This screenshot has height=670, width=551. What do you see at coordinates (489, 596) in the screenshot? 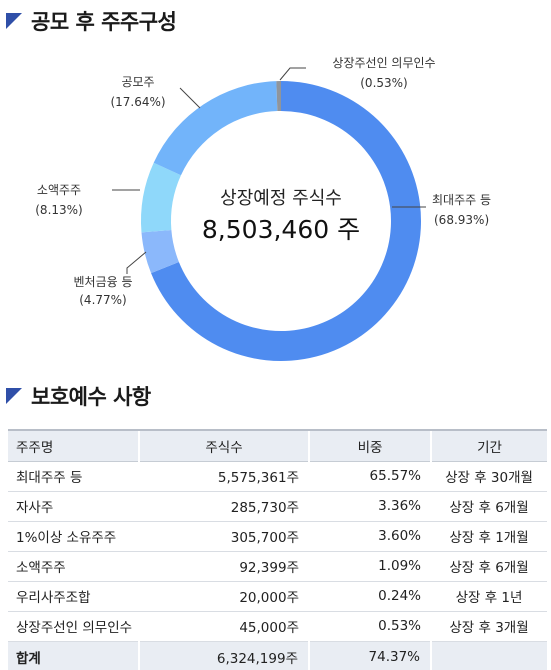
I see `cell-period: 상장 후 1년` at bounding box center [489, 596].